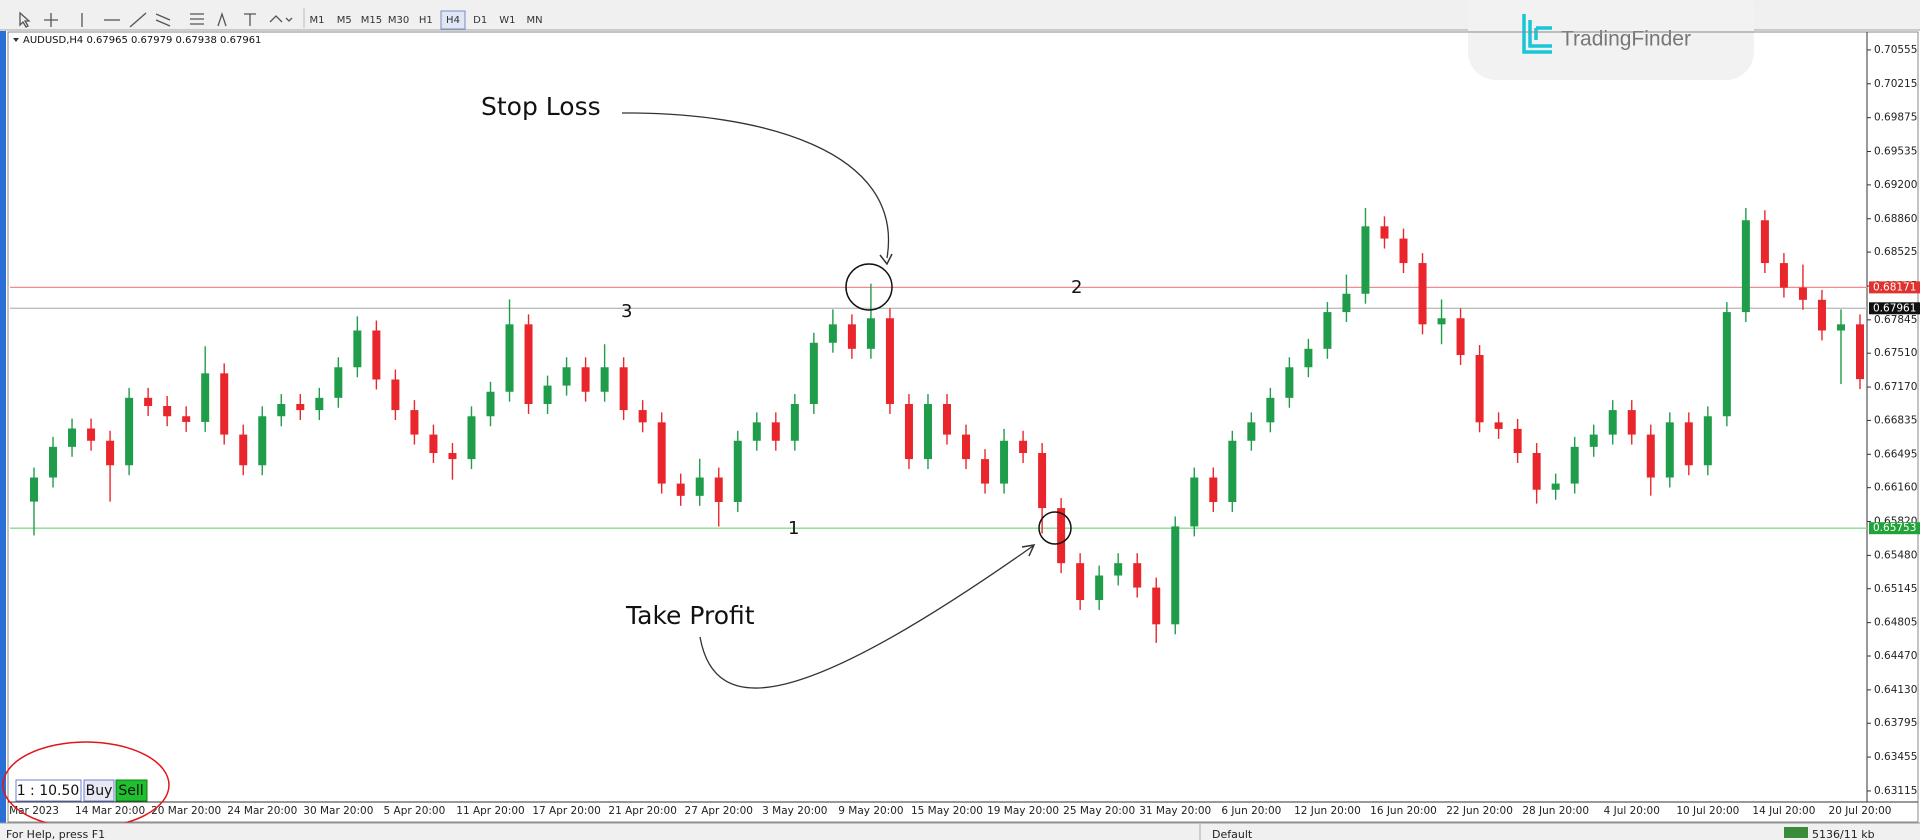 The width and height of the screenshot is (1920, 840). I want to click on status-traffic: 5136/11 kb, so click(1843, 834).